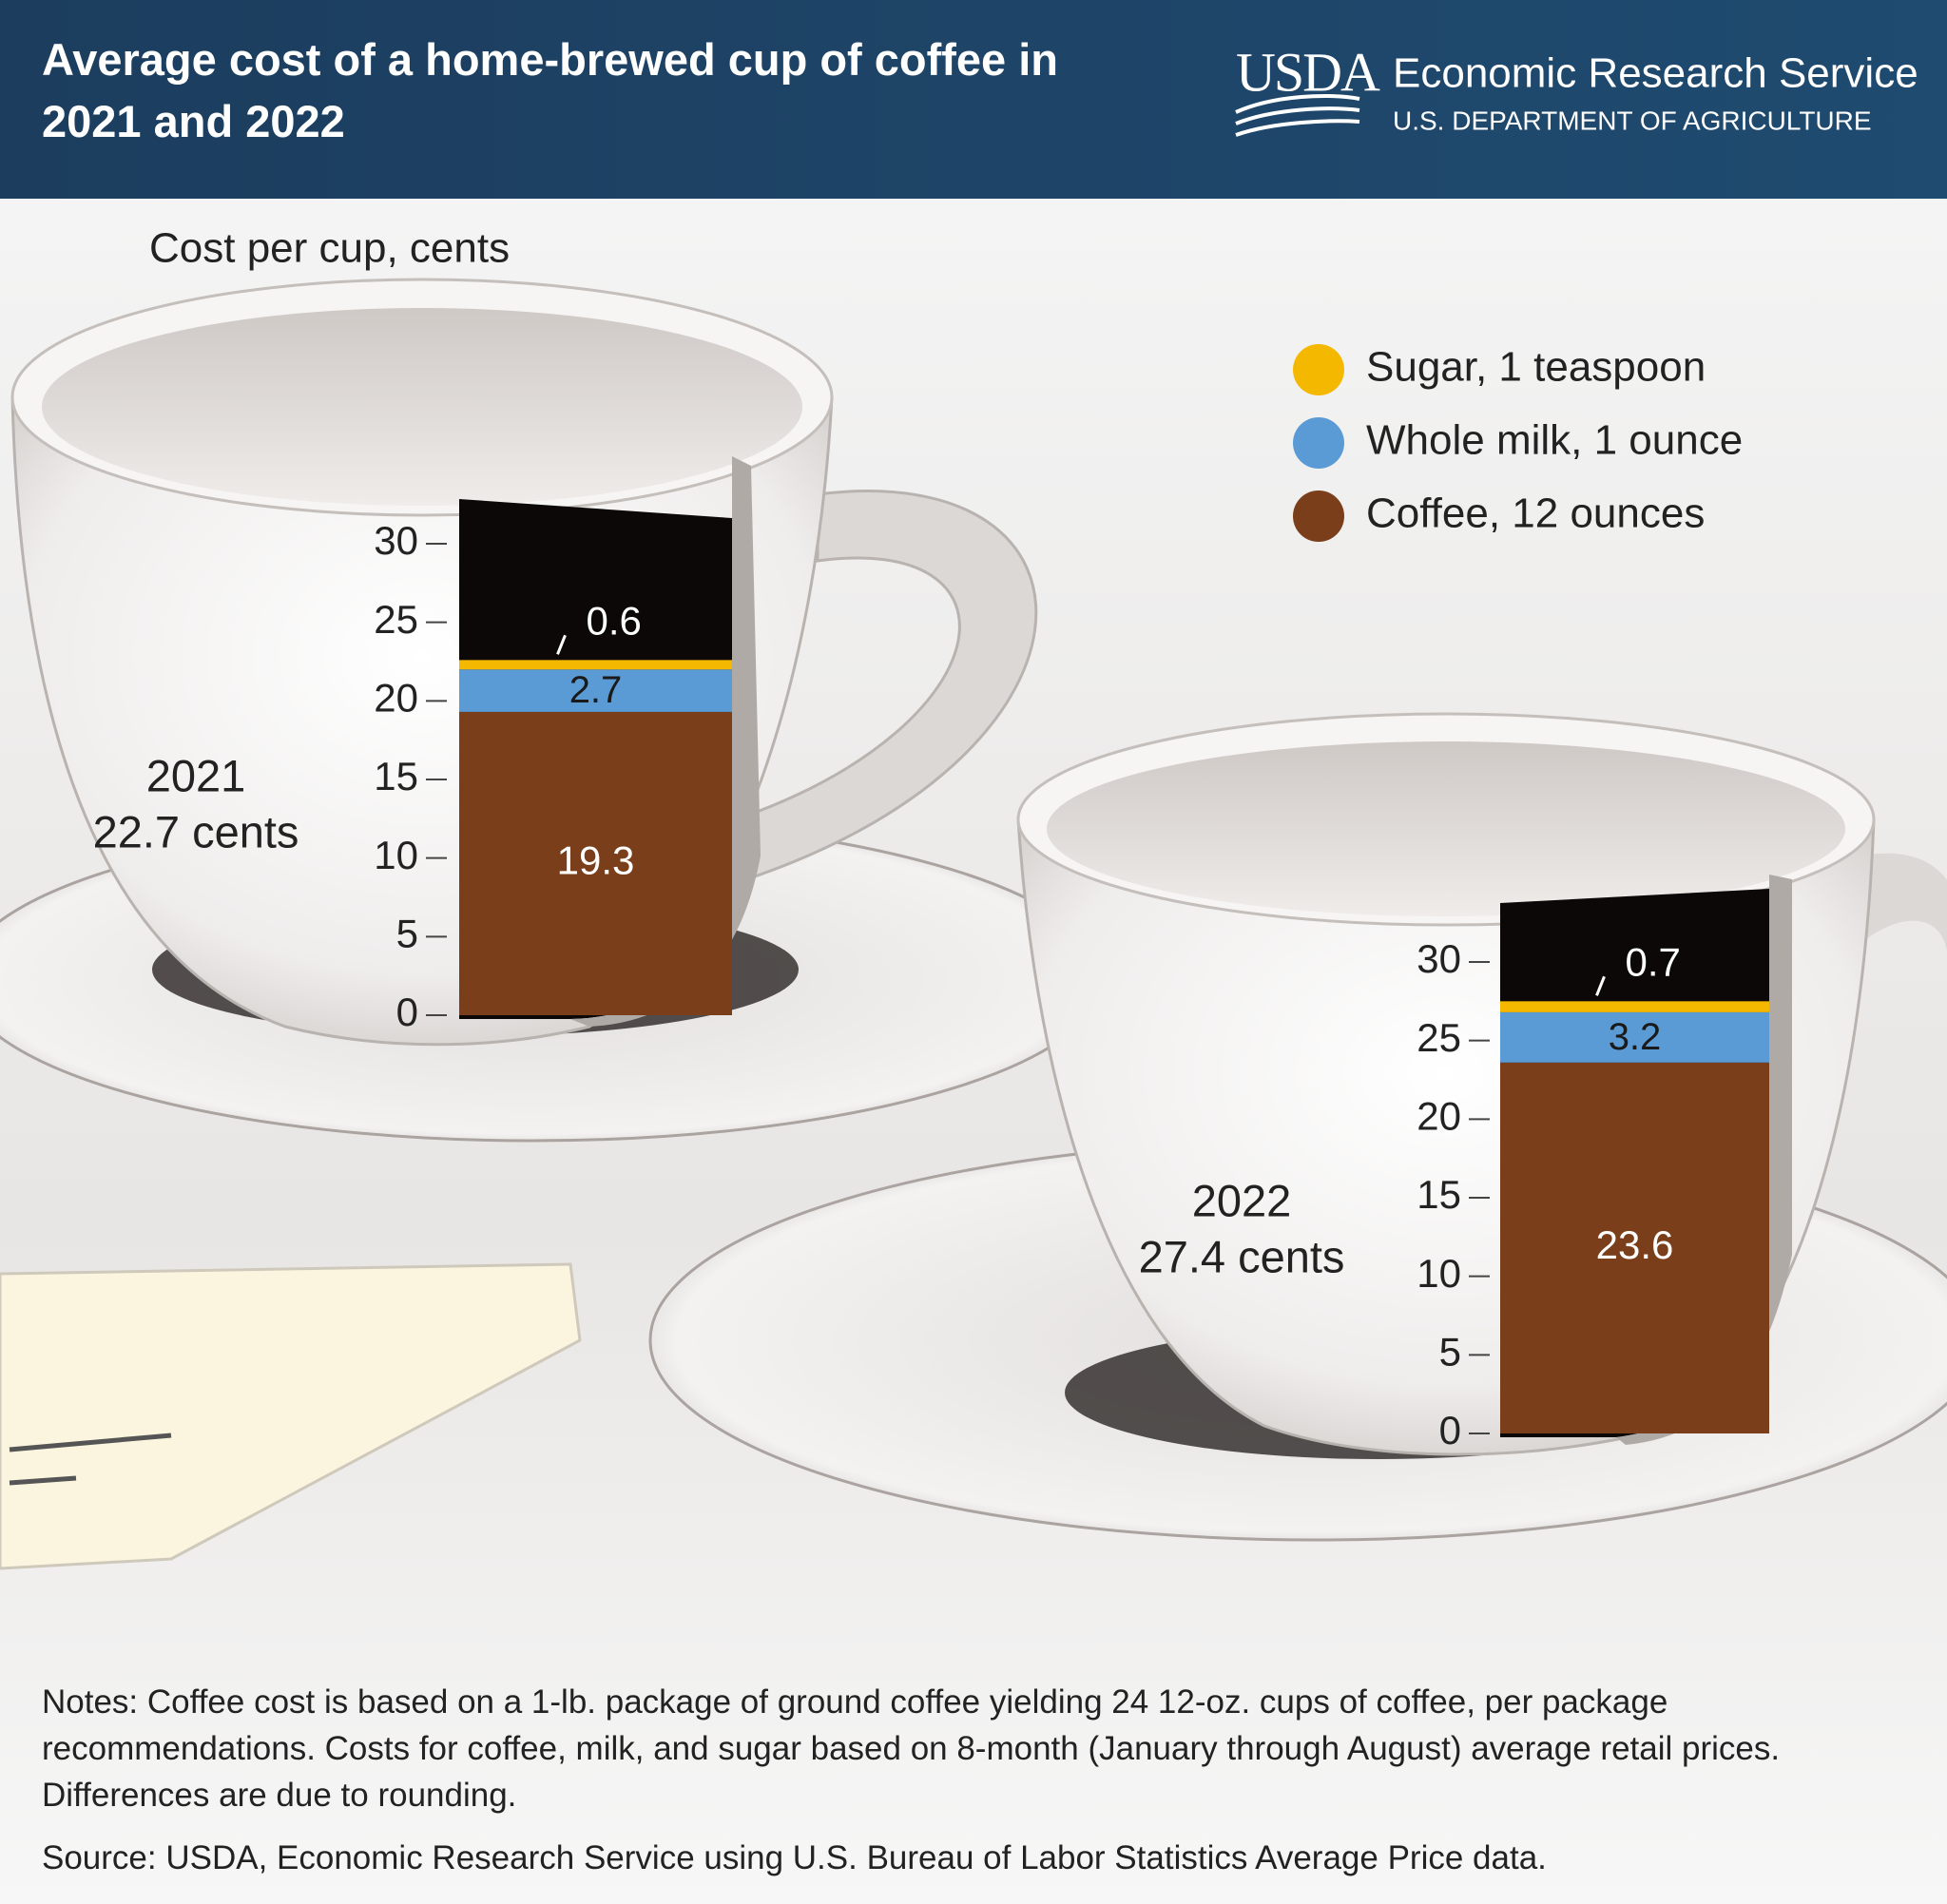 The width and height of the screenshot is (1947, 1904). Describe the element at coordinates (1555, 440) in the screenshot. I see `legend-label: Whole milk, 1 ounce` at that location.